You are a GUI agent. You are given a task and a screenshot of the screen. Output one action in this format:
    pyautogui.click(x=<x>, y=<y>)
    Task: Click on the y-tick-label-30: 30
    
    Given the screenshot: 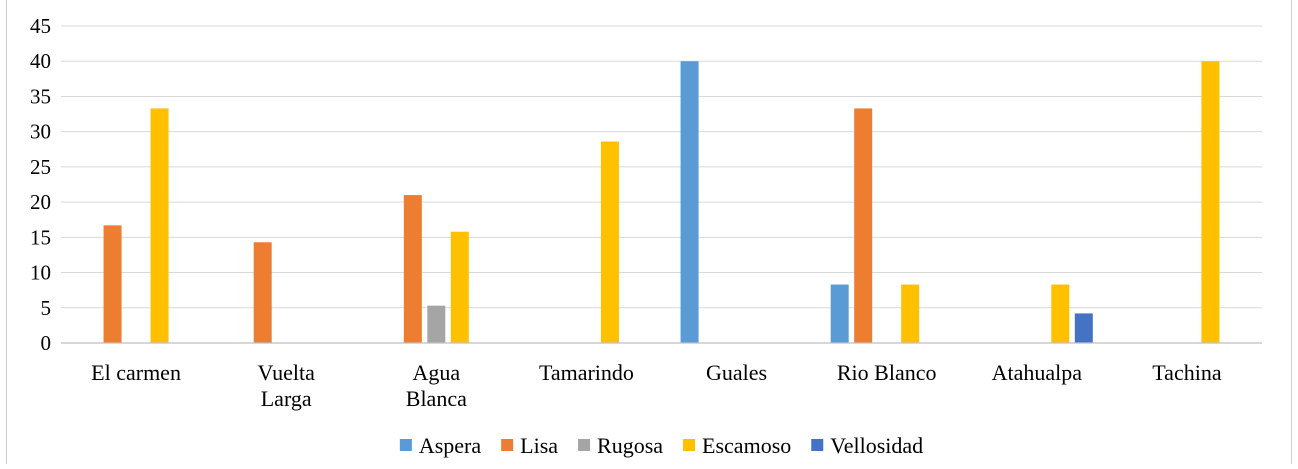 What is the action you would take?
    pyautogui.click(x=40, y=132)
    